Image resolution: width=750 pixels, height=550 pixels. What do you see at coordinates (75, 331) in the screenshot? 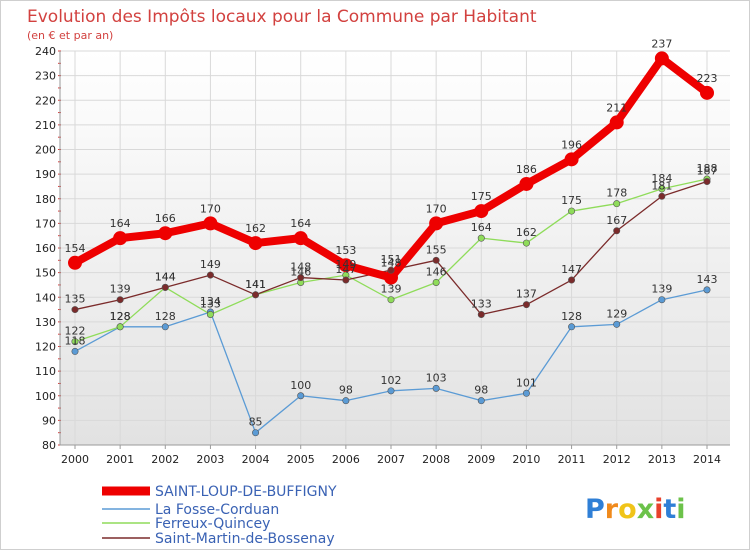
I see `data-label-2: 122` at bounding box center [75, 331].